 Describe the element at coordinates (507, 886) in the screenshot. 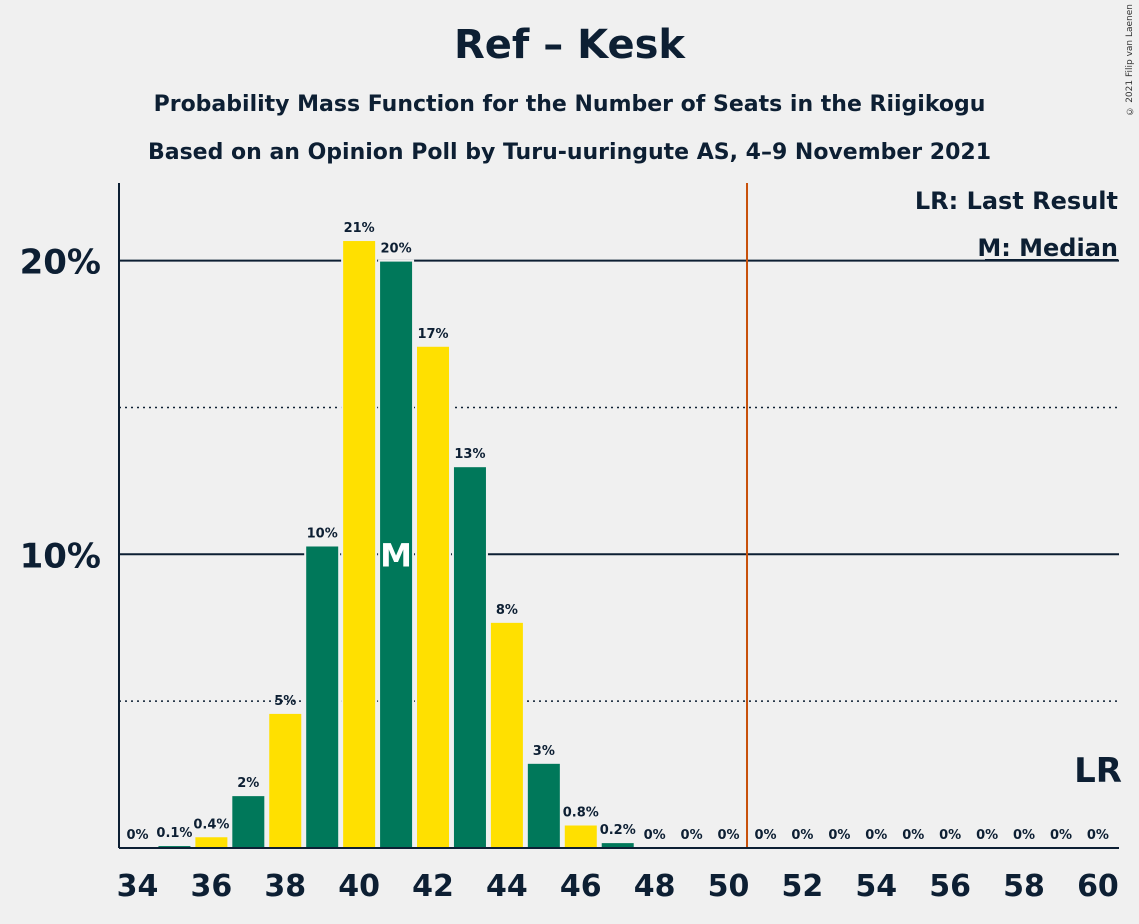

I see `x-tick-label: 44` at that location.